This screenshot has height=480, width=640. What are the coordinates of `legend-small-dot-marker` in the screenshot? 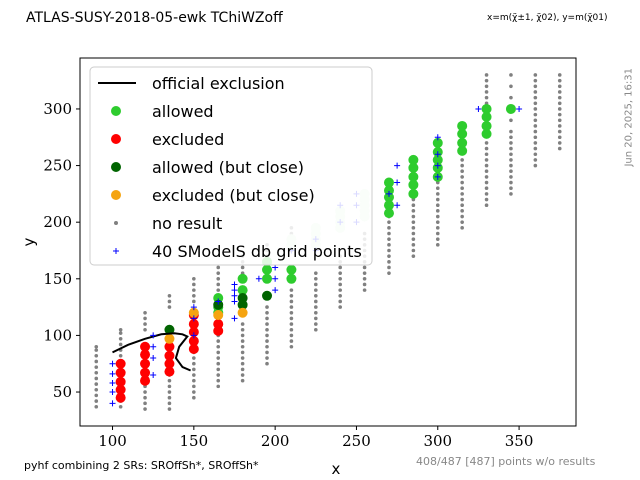 It's located at (116, 223).